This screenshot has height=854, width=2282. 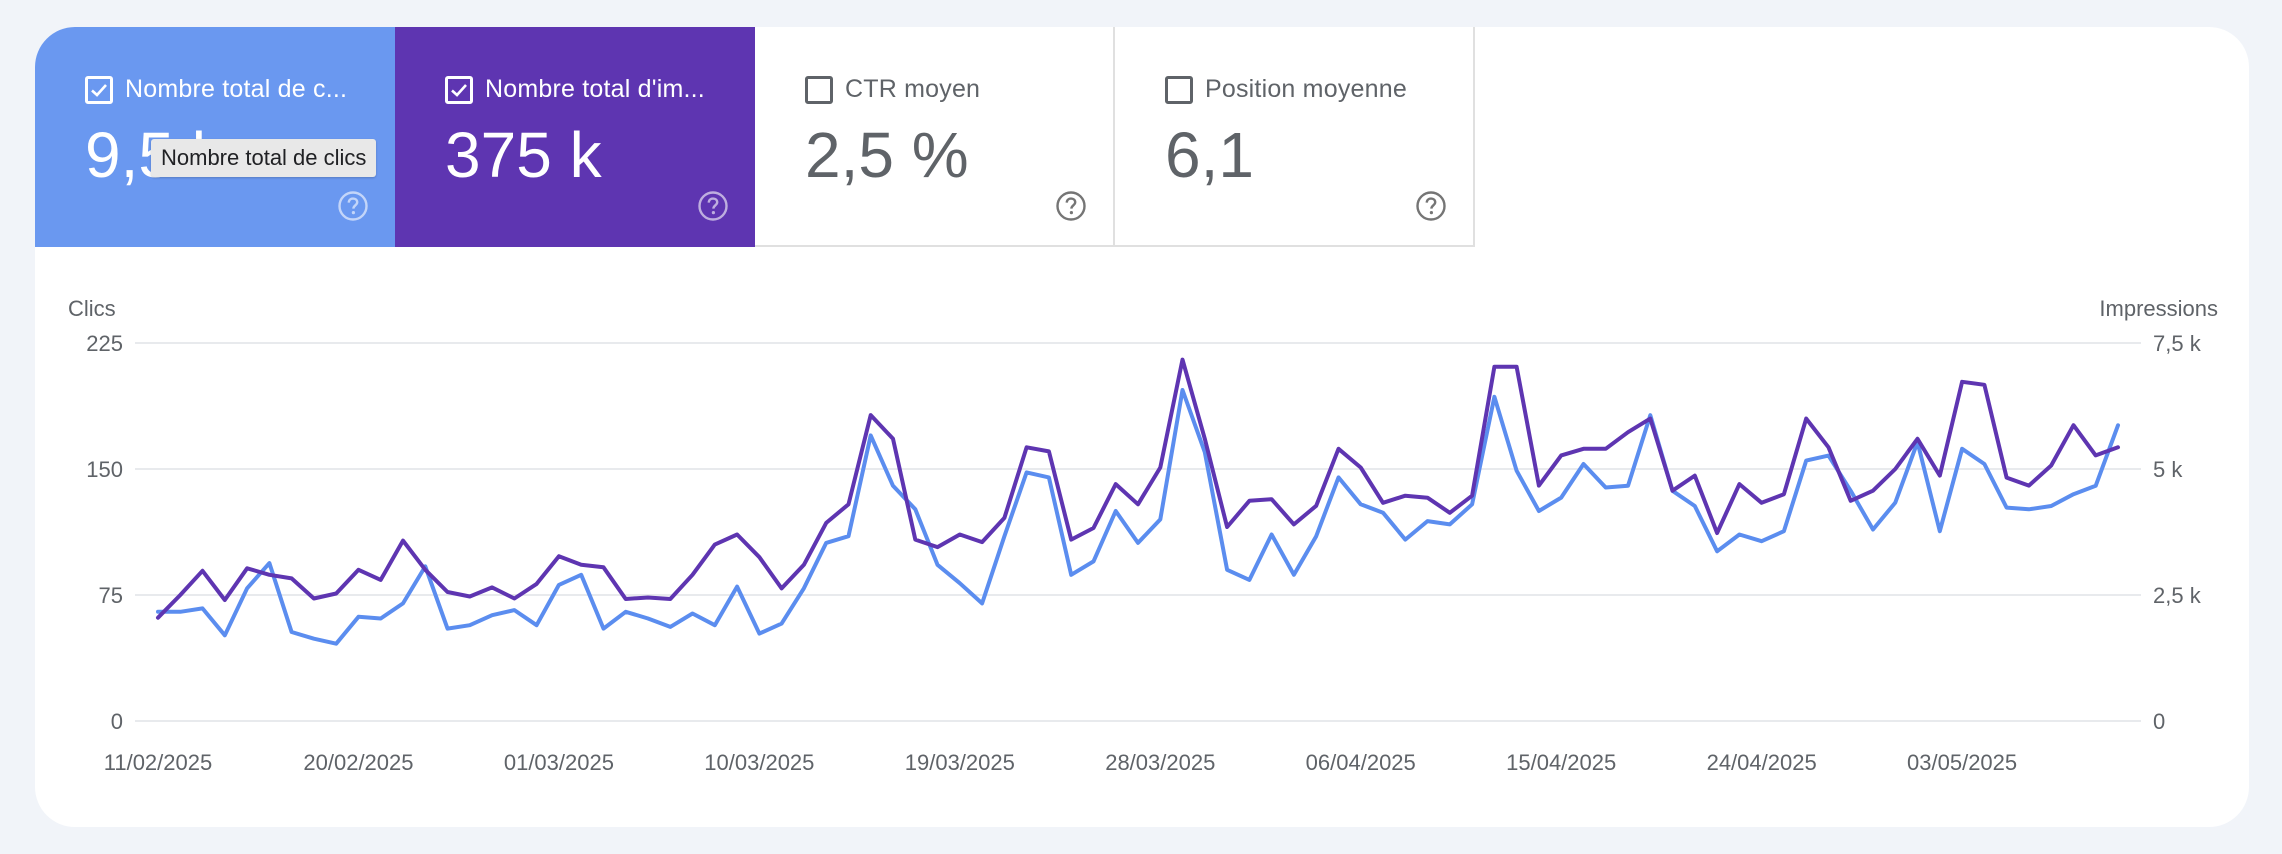 What do you see at coordinates (1209, 155) in the screenshot?
I see `metric-value-position: 6,1` at bounding box center [1209, 155].